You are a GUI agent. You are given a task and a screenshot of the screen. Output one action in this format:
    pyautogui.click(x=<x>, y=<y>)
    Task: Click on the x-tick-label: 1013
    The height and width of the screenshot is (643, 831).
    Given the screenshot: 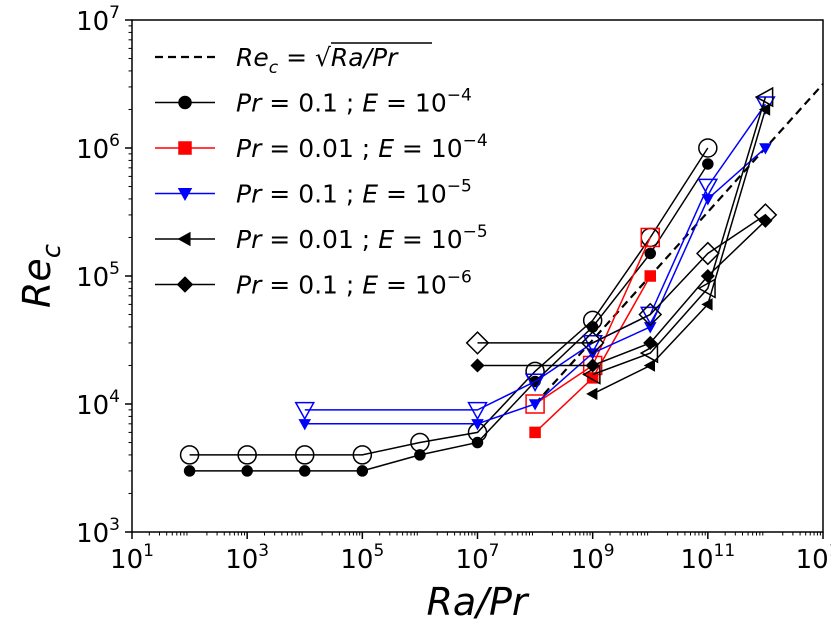 What is the action you would take?
    pyautogui.click(x=813, y=558)
    